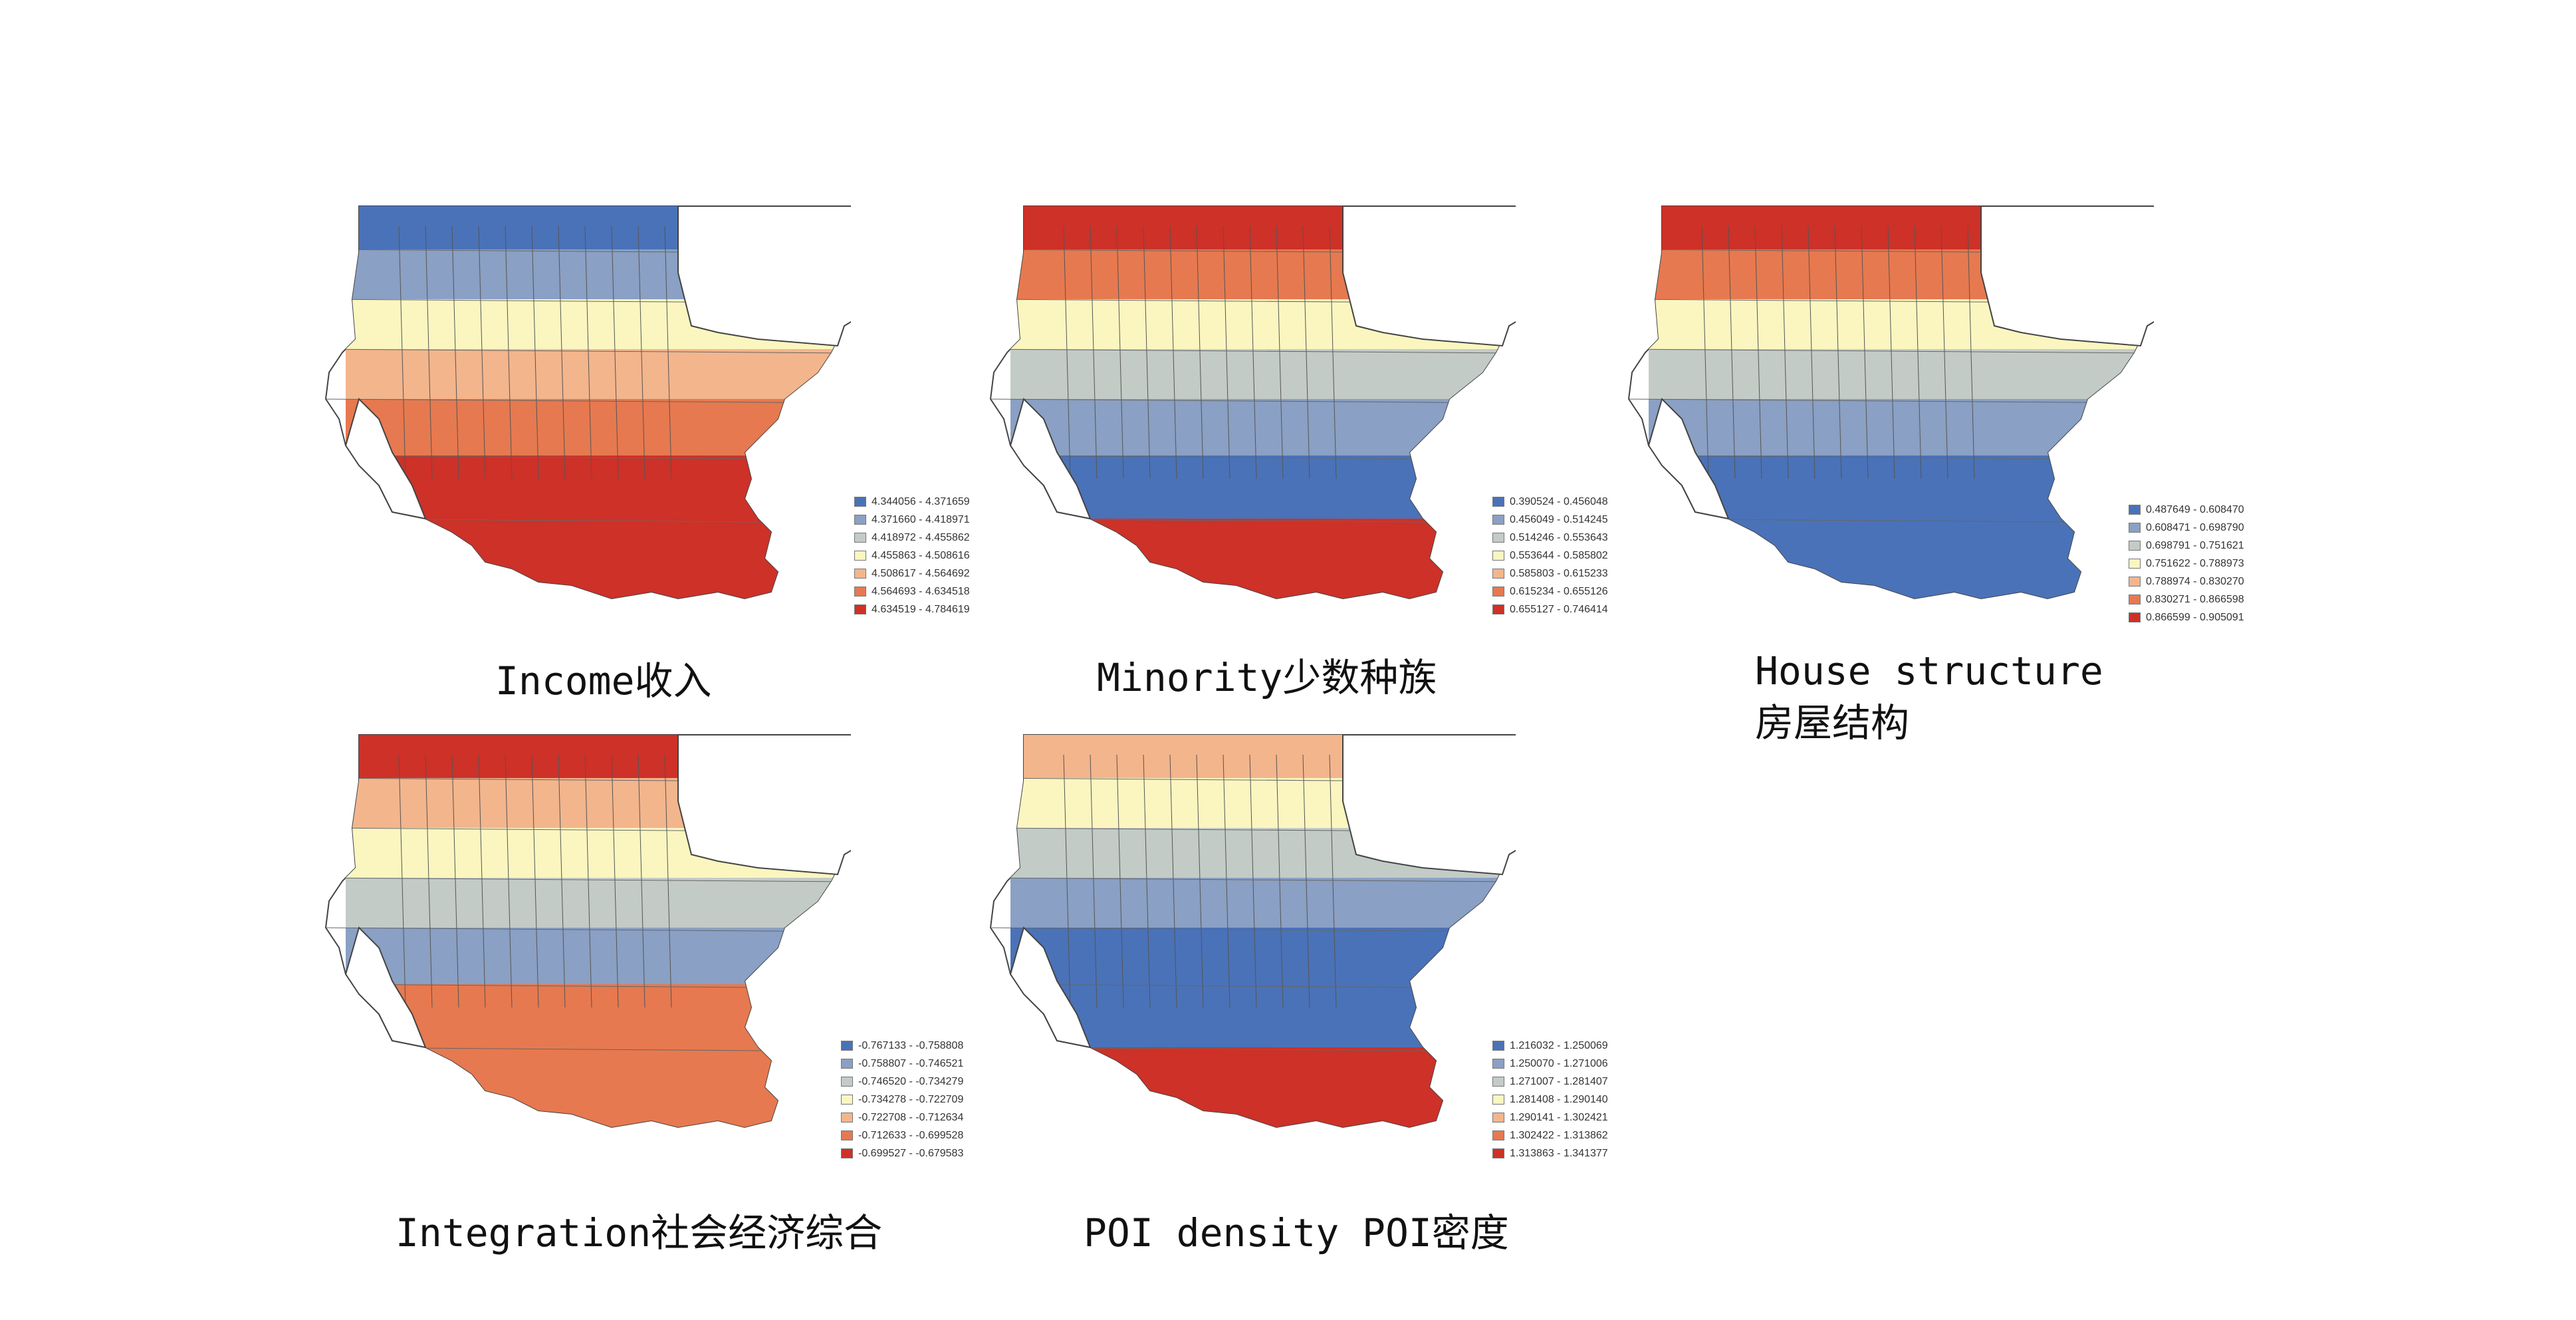 The width and height of the screenshot is (2576, 1320). What do you see at coordinates (1559, 501) in the screenshot?
I see `legend-label: 0.390524 - 0.456048` at bounding box center [1559, 501].